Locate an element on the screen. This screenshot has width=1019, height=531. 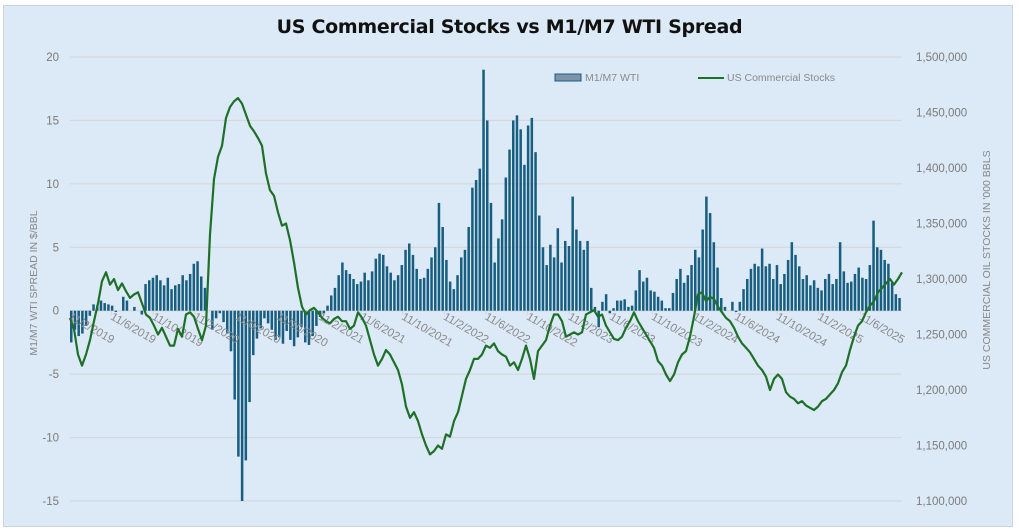
left-axis-ticks: 20 15 10 5 0 -5 -10 -15 is located at coordinates (50, 280).